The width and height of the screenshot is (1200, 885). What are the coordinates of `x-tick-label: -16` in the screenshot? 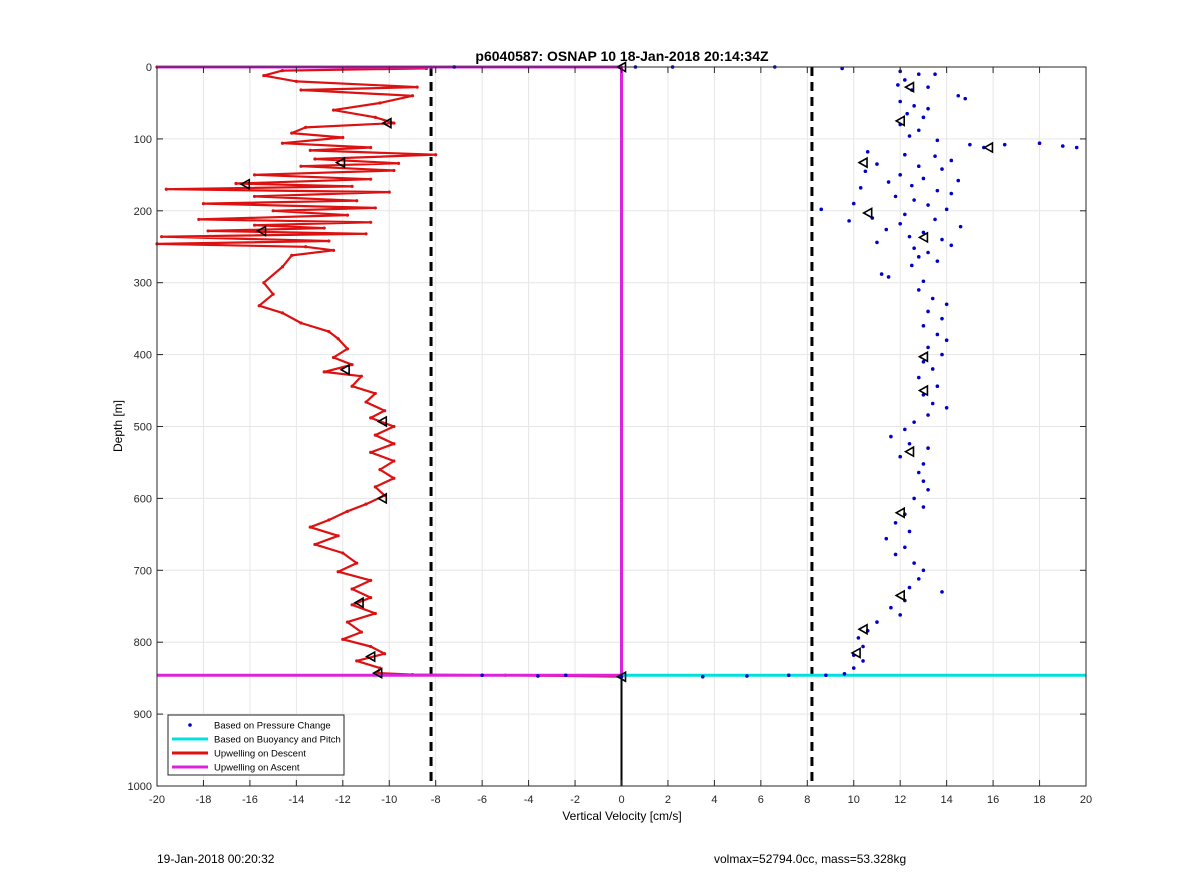 It's located at (250, 800).